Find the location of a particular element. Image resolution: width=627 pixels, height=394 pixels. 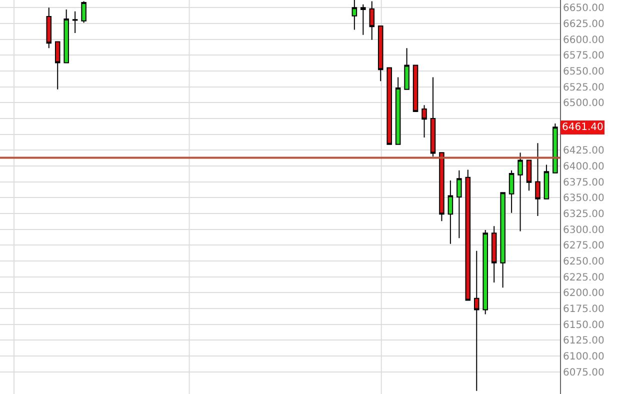

y-tick-label: 6575.00 is located at coordinates (583, 56).